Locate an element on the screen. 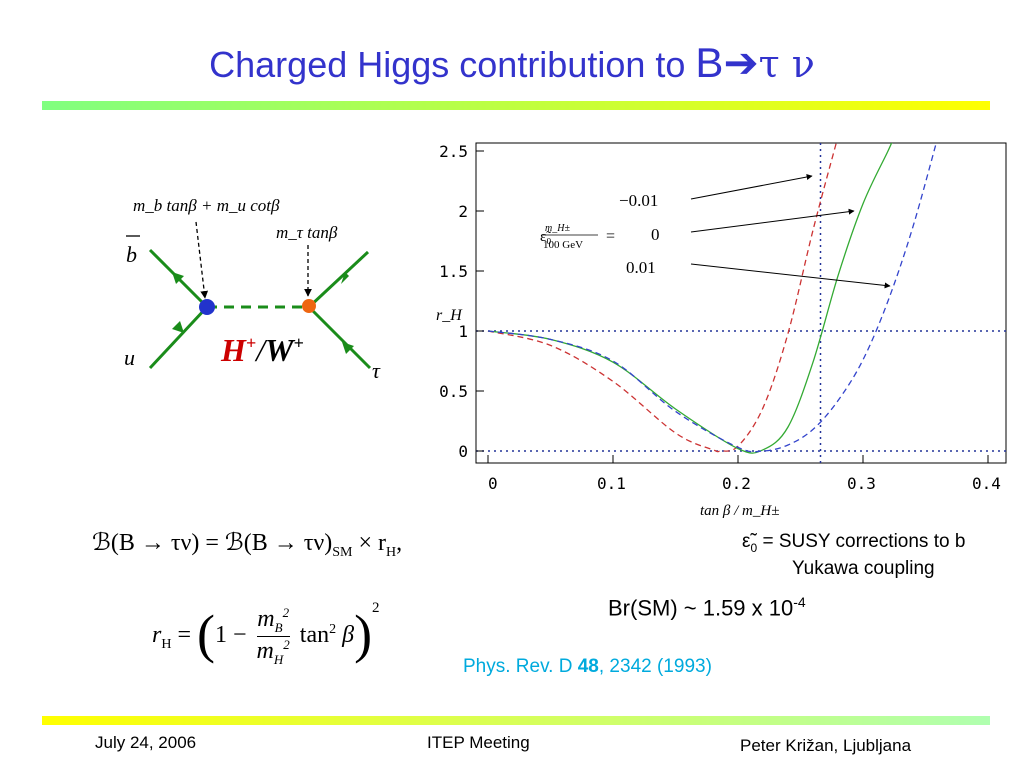  vertex-left is located at coordinates (207, 307).